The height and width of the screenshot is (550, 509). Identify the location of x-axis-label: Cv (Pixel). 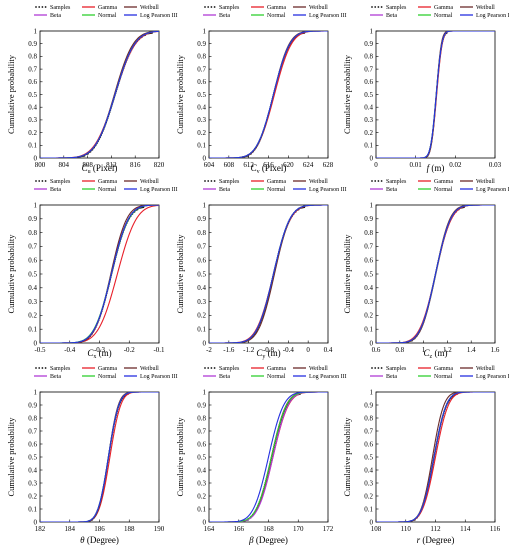
(269, 169).